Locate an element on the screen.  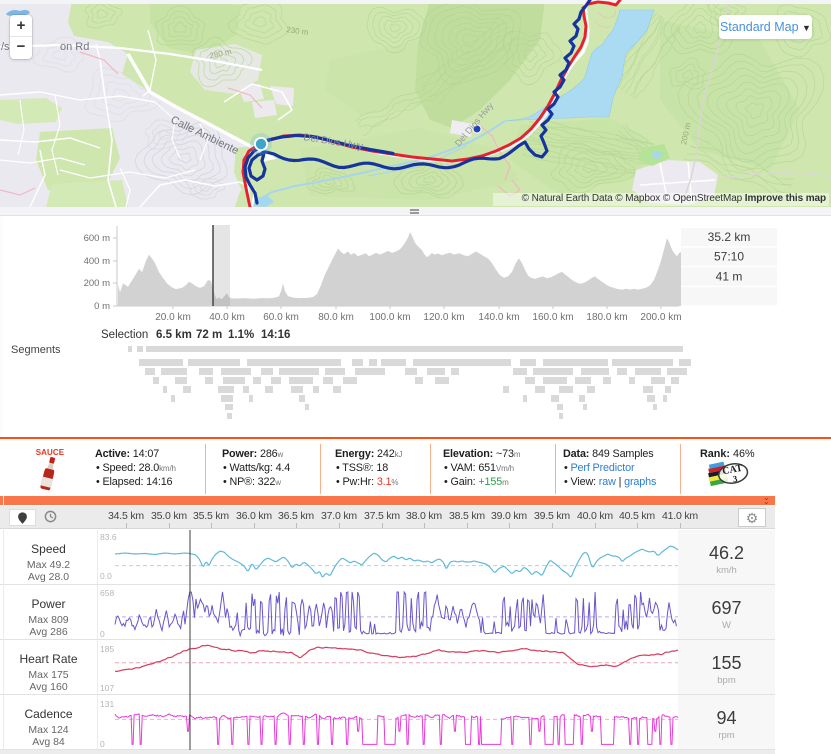
svg-text: 140.0 km is located at coordinates (498, 317).